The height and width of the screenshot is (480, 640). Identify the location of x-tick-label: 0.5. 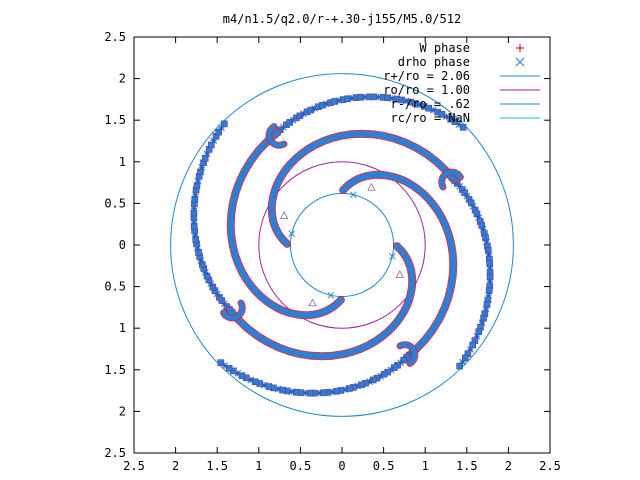
(384, 466).